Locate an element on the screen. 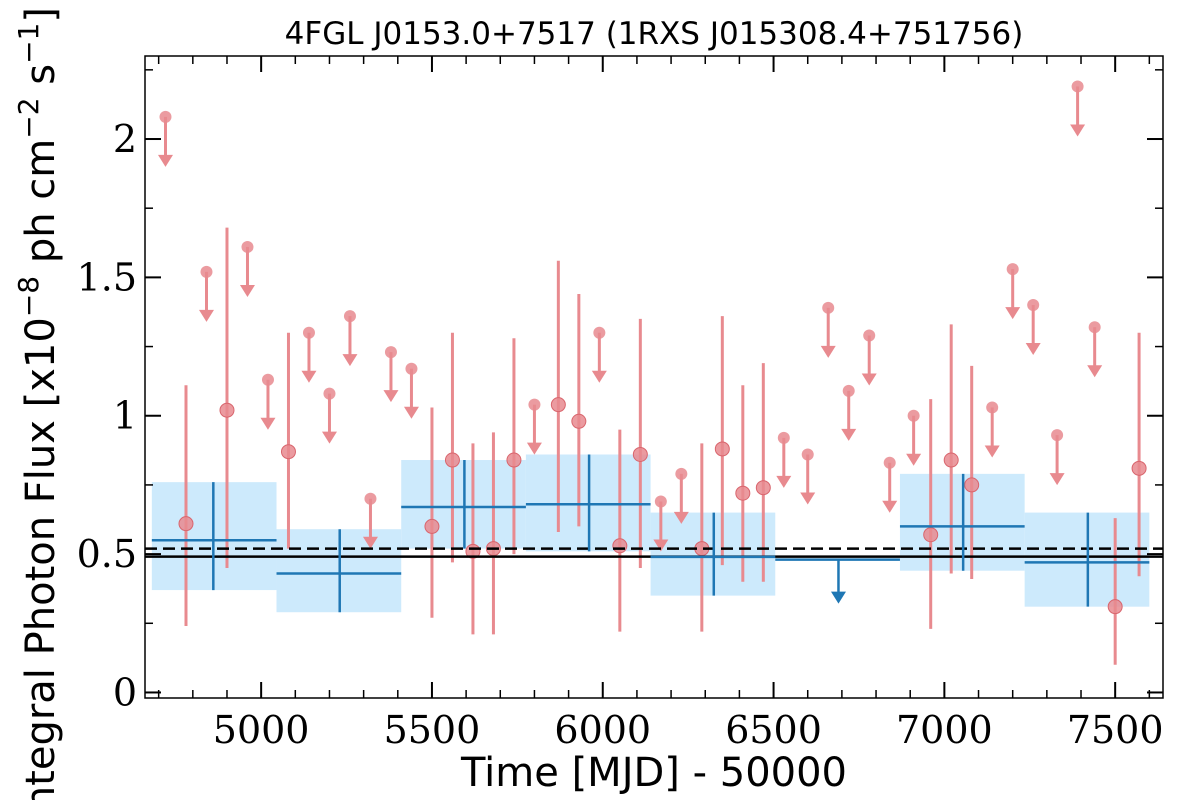 This screenshot has height=800, width=1200. y-tick-label-2: 1 is located at coordinates (125, 416).